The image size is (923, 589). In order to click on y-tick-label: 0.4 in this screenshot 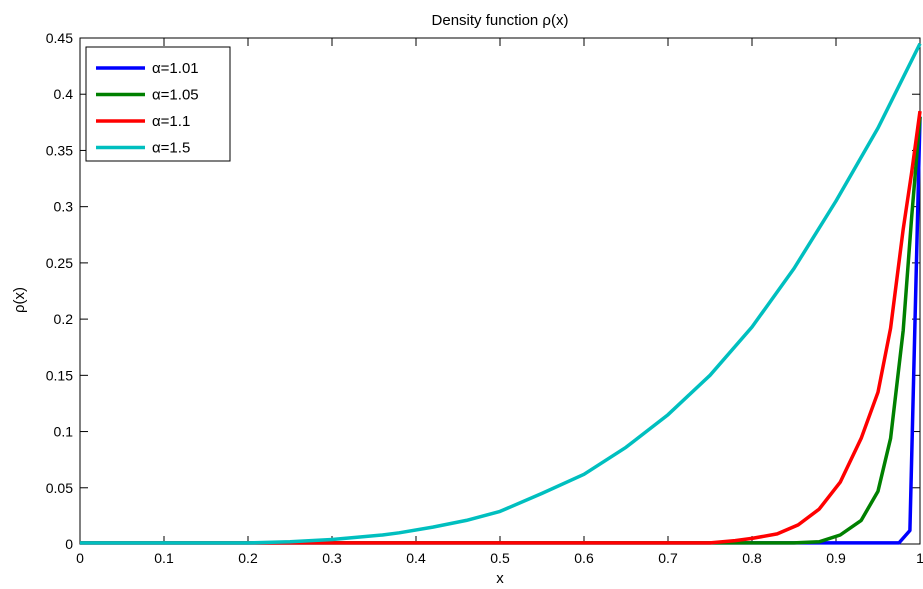, I will do `click(64, 94)`.